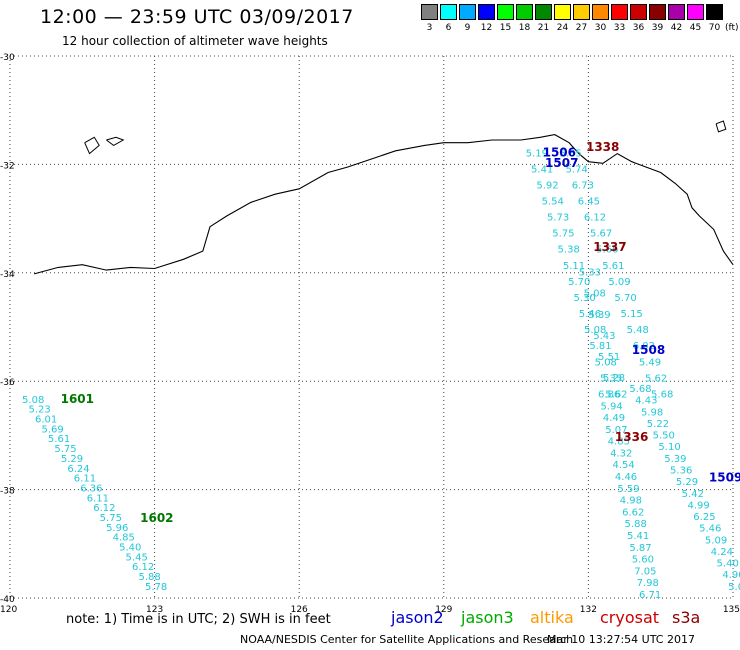 The width and height of the screenshot is (740, 650). Describe the element at coordinates (652, 412) in the screenshot. I see `wave-height-value: 5.98` at that location.